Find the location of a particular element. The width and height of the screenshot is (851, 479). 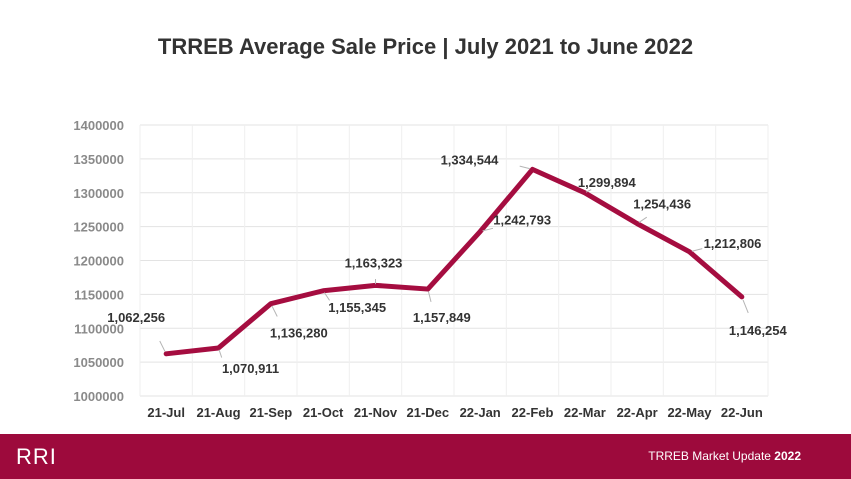

x-tick-label: 21-Oct is located at coordinates (323, 412).